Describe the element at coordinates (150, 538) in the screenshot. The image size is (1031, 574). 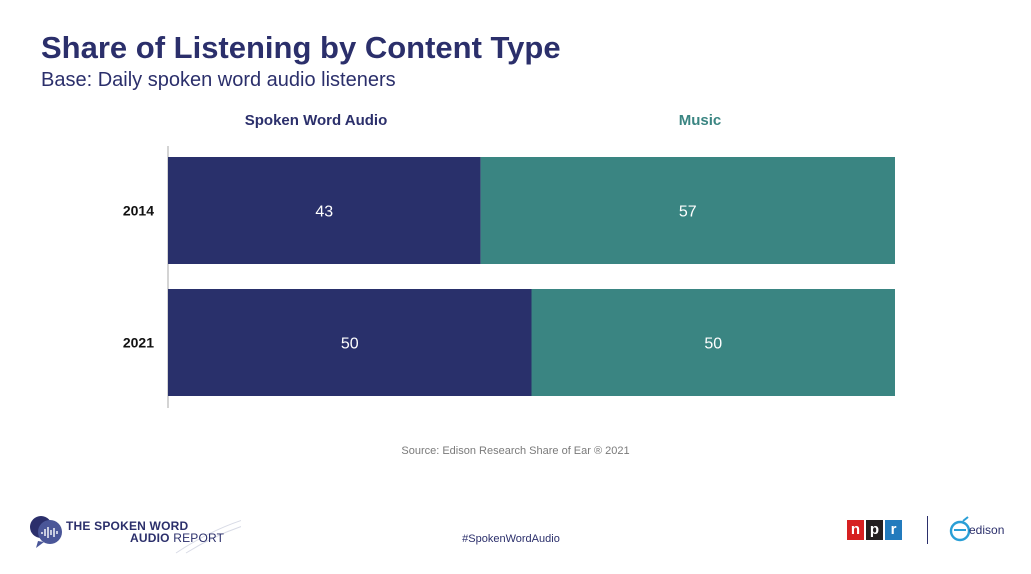
I see `report-title-audio: AUDIO` at that location.